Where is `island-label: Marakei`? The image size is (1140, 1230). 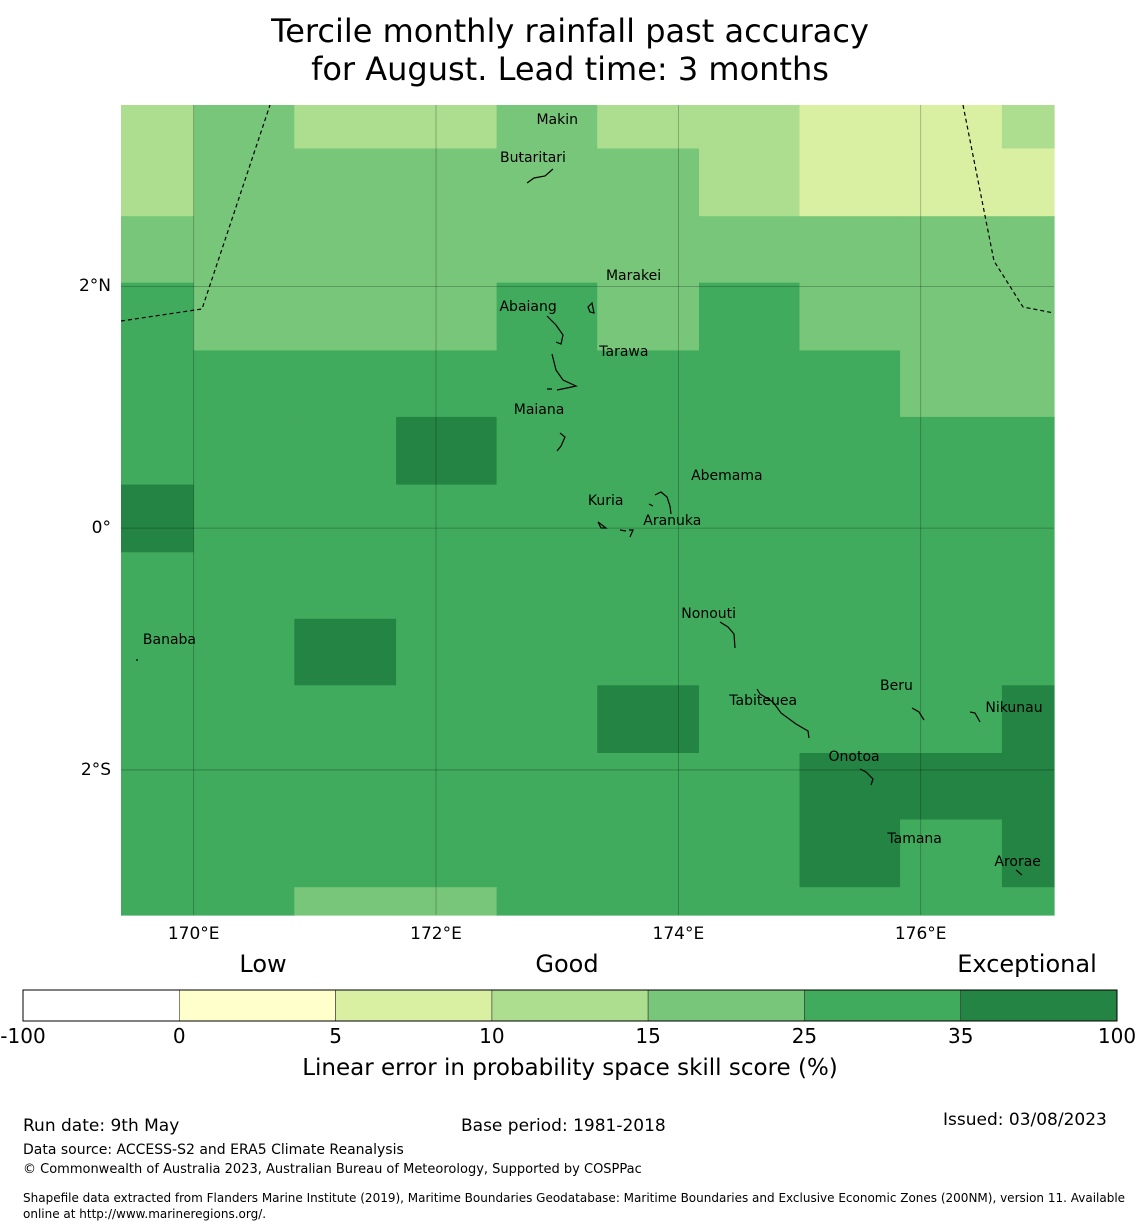 island-label: Marakei is located at coordinates (633, 275).